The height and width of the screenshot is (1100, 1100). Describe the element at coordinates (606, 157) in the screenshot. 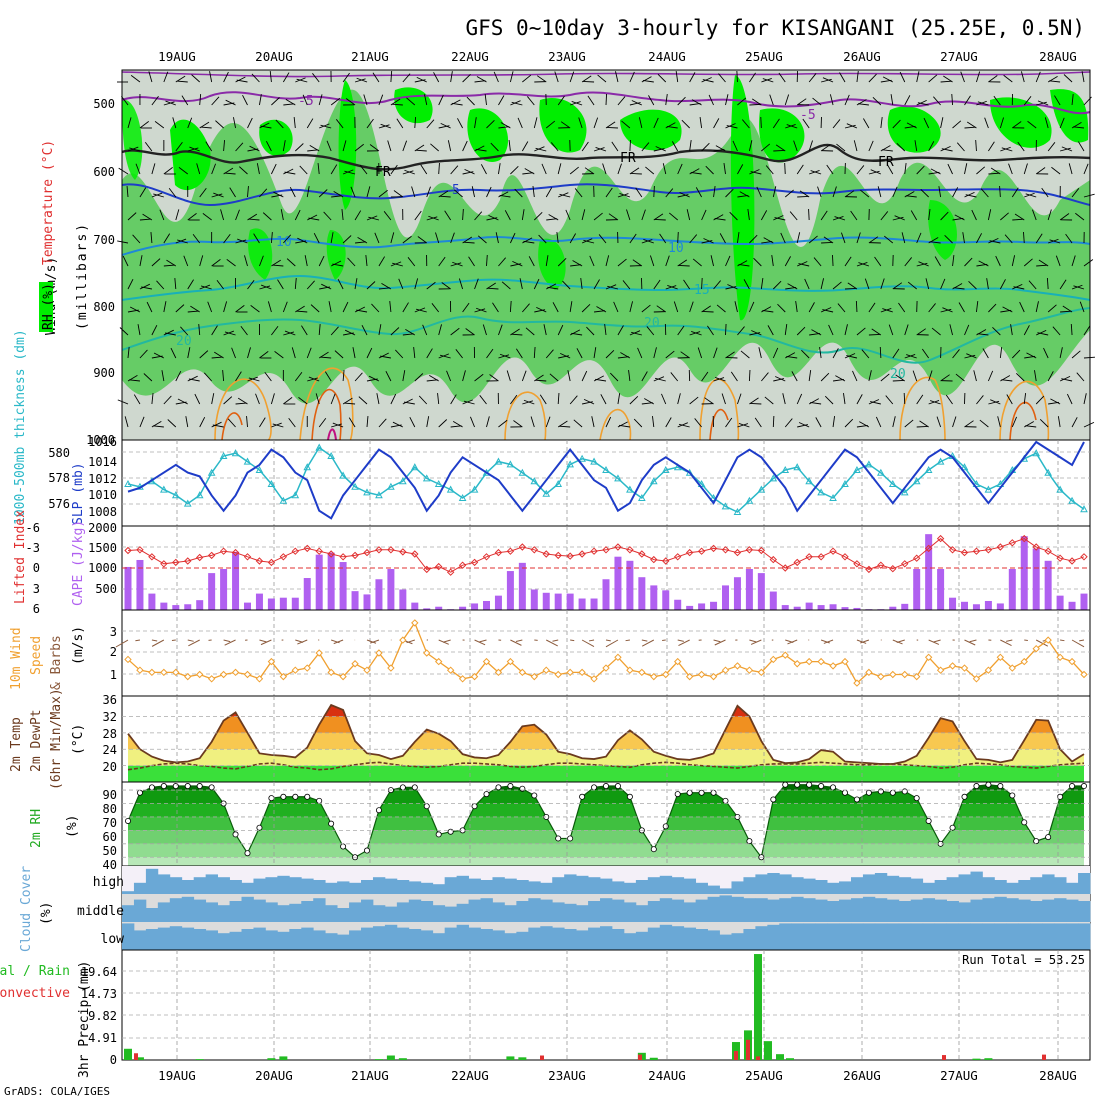

I see `isotherm-freezing` at that location.